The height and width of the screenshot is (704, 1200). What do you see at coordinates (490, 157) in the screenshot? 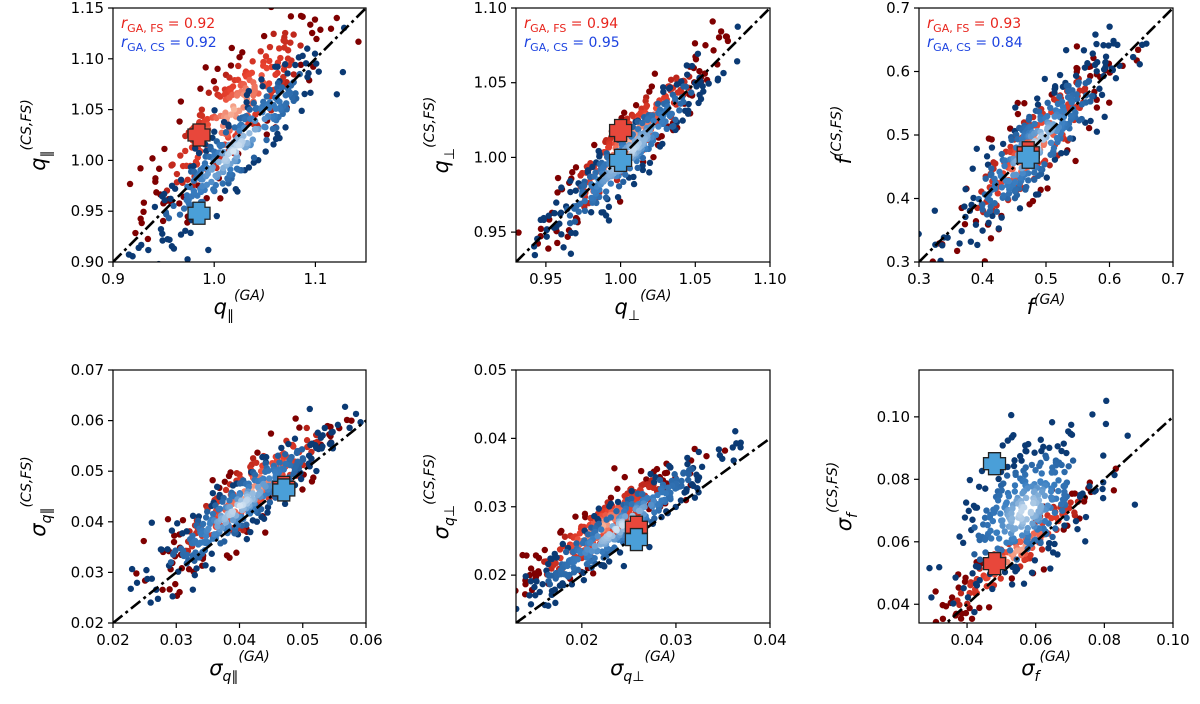
I see `y-tick-label: 1.00` at bounding box center [490, 157].